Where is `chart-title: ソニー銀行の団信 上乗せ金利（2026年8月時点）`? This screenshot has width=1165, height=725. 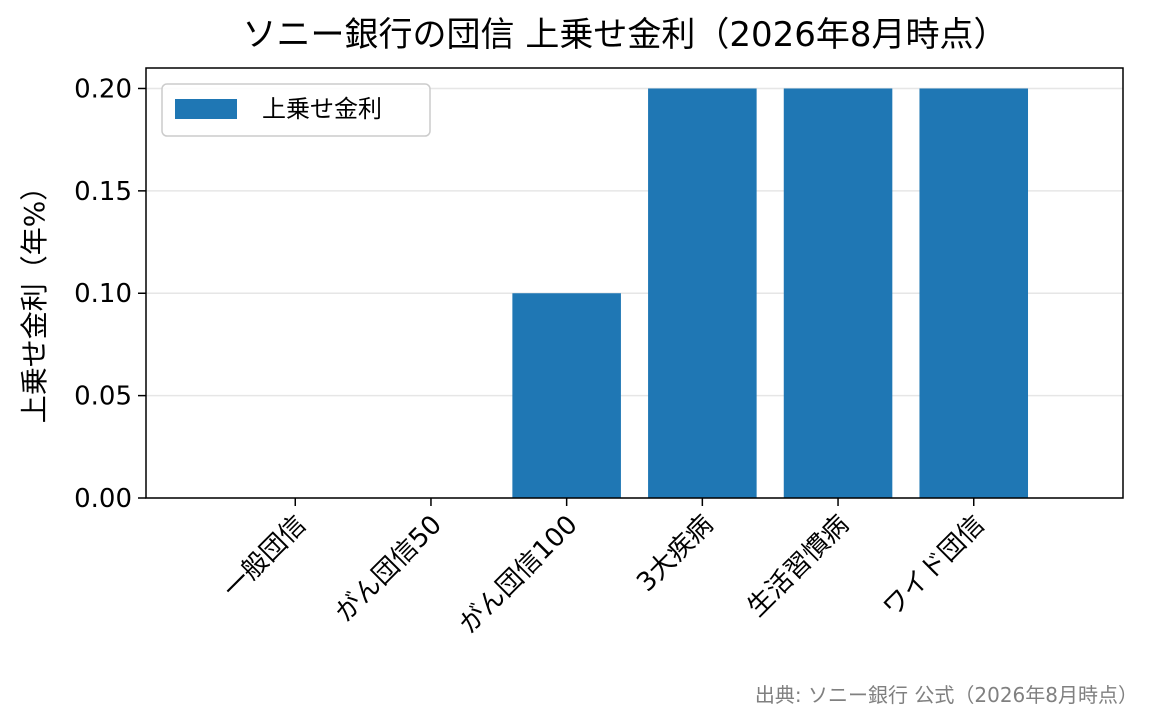 chart-title: ソニー銀行の団信 上乗せ金利（2026年8月時点） is located at coordinates (625, 35).